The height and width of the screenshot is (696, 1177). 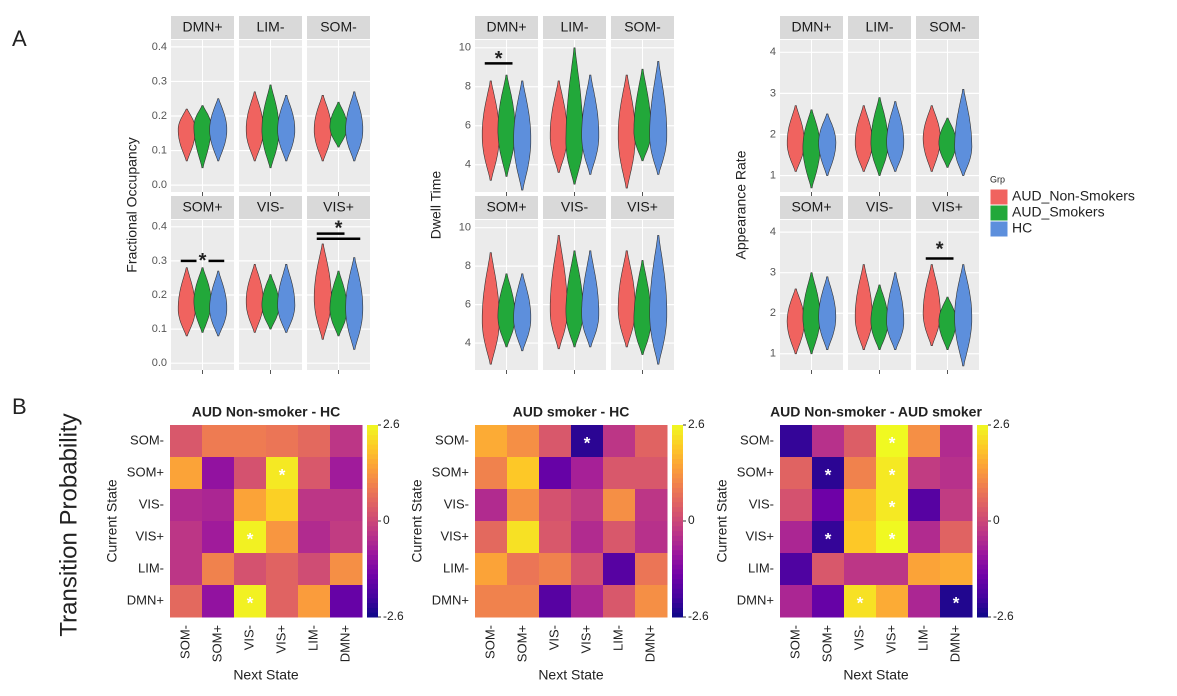 What do you see at coordinates (450, 471) in the screenshot?
I see `row-label: SOM+` at bounding box center [450, 471].